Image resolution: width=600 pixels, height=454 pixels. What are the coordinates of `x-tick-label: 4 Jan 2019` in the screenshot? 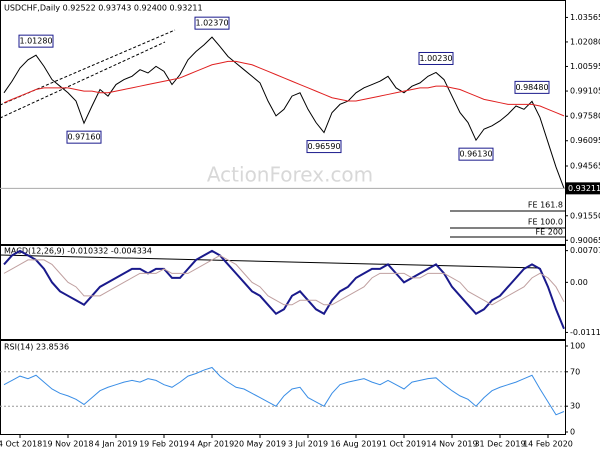 It's located at (116, 444).